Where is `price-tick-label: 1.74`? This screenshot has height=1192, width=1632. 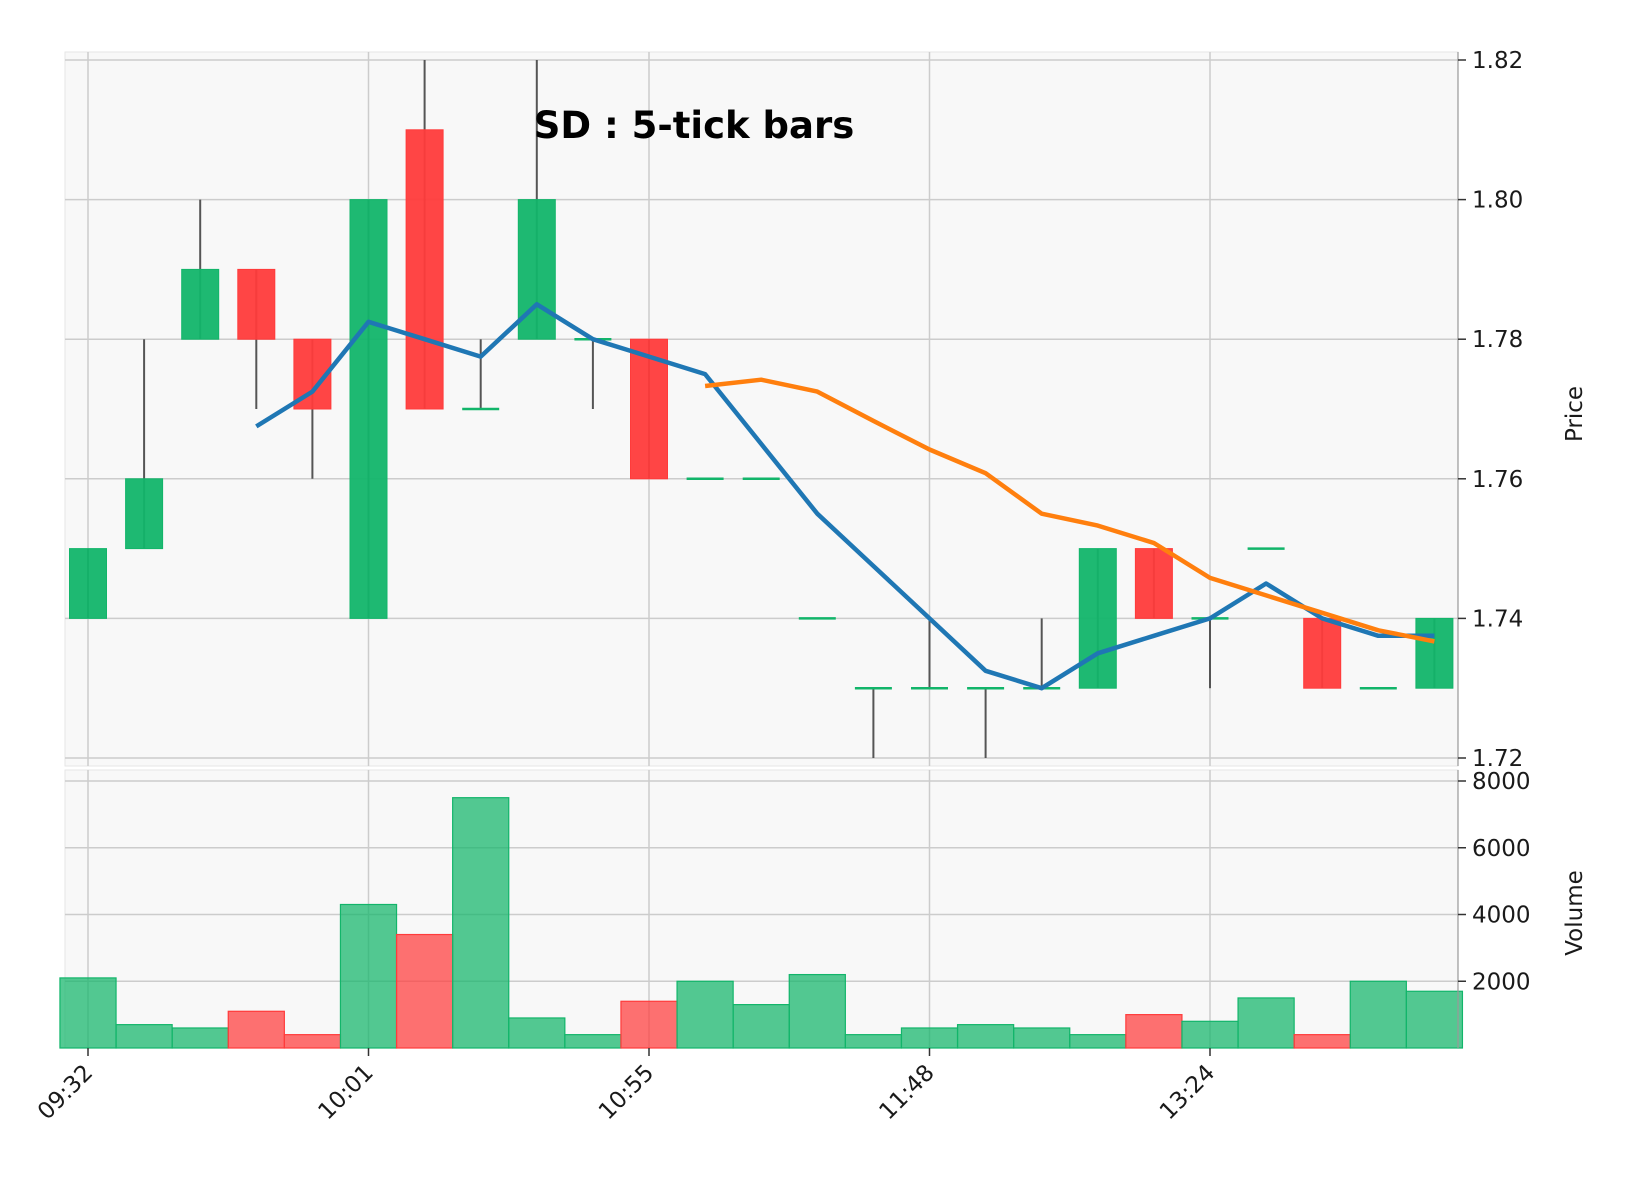
price-tick-label: 1.74 is located at coordinates (1497, 619).